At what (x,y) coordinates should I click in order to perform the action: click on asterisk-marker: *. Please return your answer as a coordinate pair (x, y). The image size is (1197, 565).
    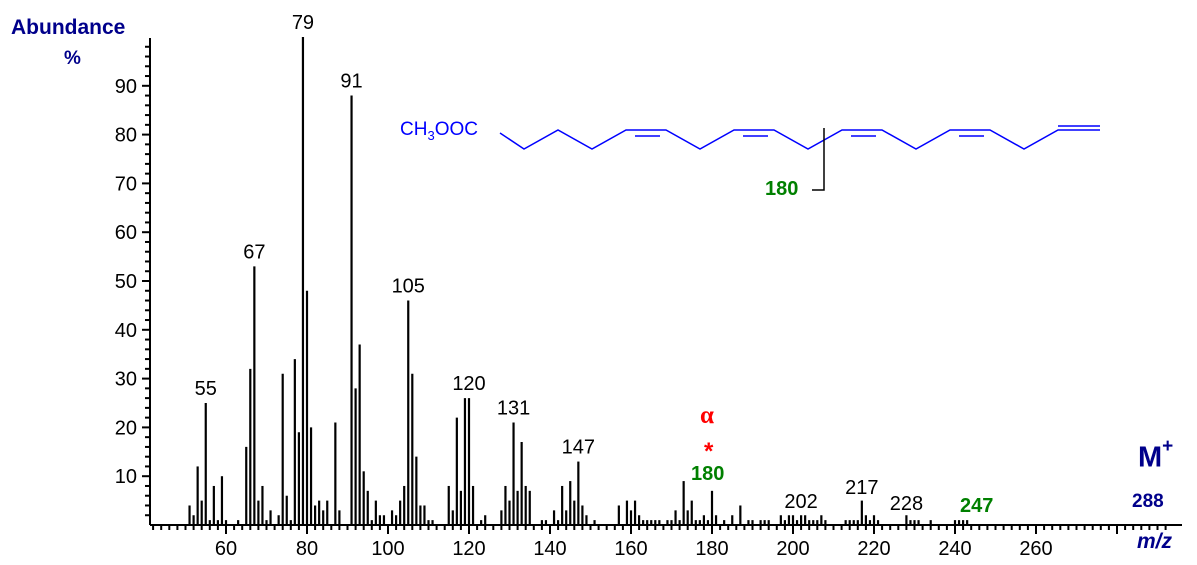
    Looking at the image, I should click on (709, 451).